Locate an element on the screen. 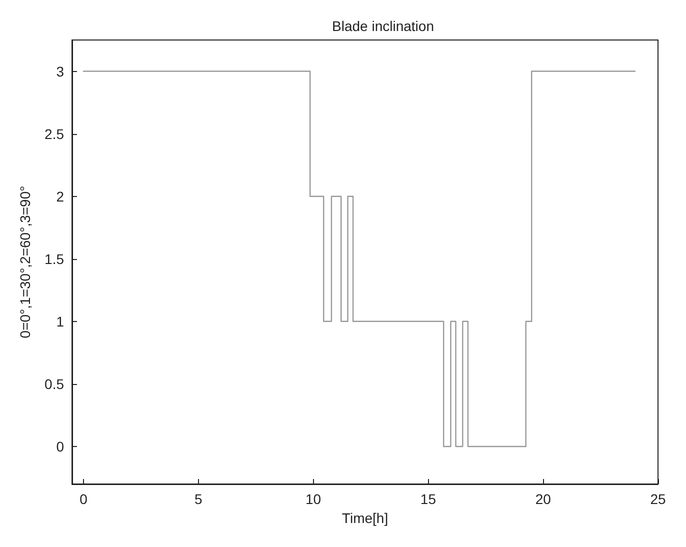 The height and width of the screenshot is (547, 686). y-tick-label: 2 is located at coordinates (60, 196).